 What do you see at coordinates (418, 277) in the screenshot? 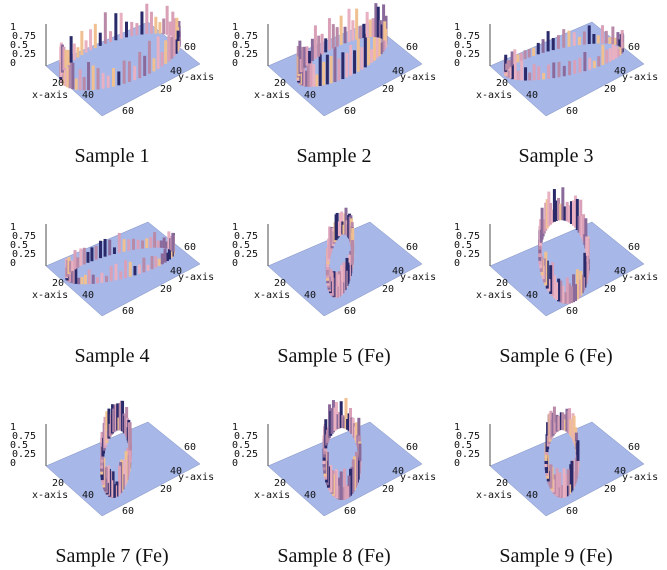
I see `y-axis-label: y-axis` at bounding box center [418, 277].